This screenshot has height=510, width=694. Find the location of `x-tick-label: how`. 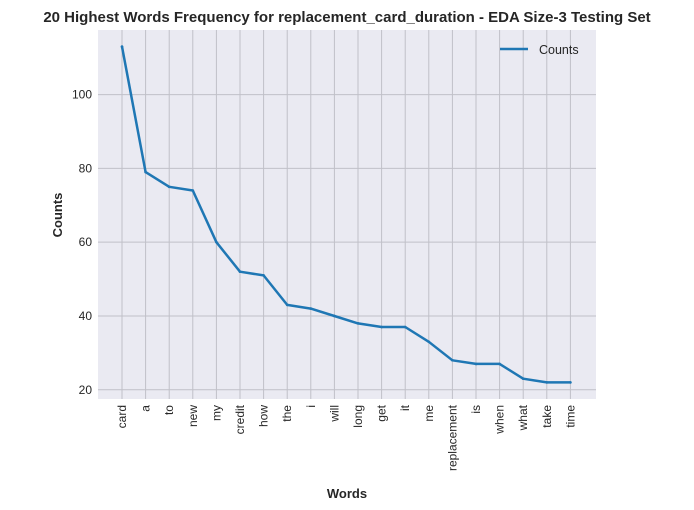

x-tick-label: how is located at coordinates (264, 416).